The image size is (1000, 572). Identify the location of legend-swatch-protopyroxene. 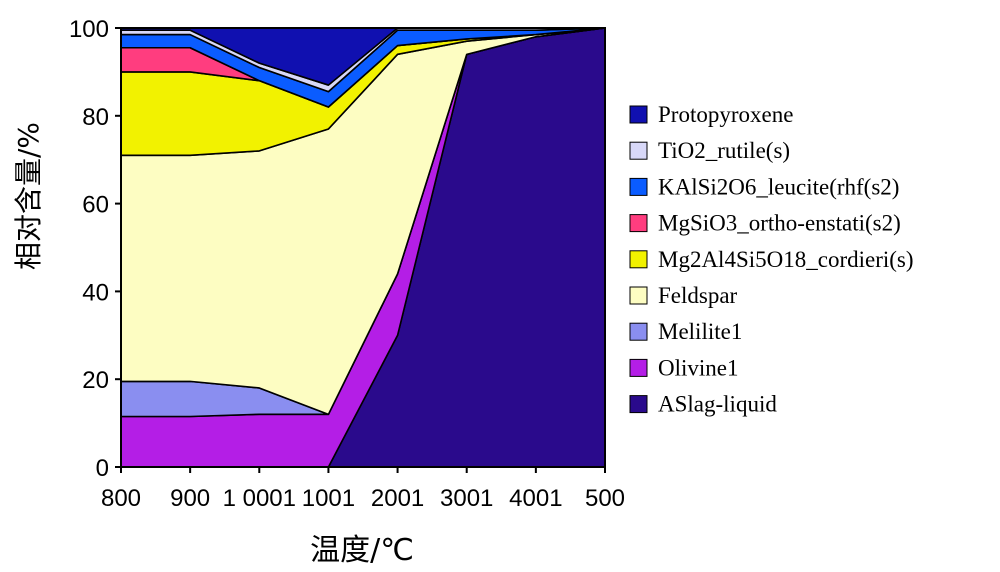
(638, 114).